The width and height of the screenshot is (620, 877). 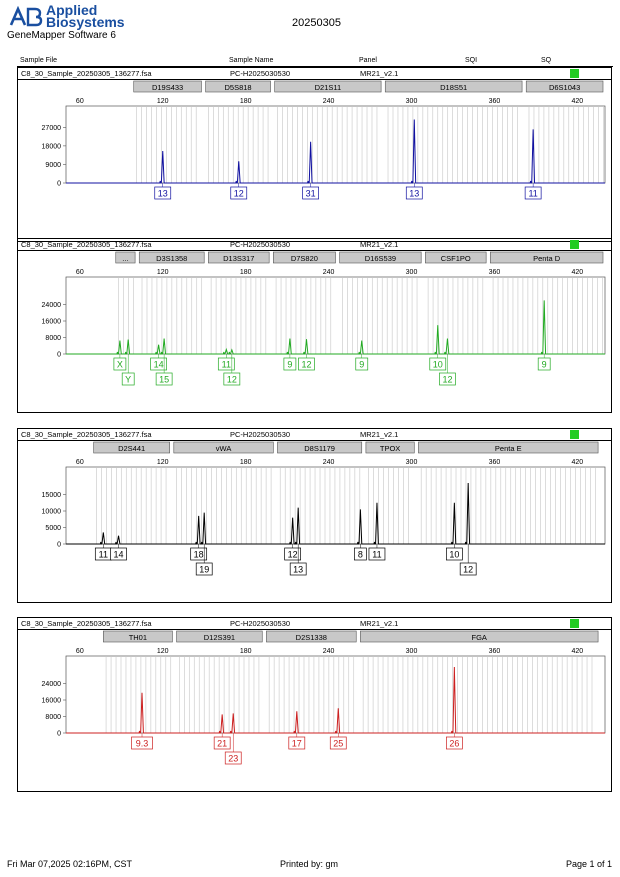 What do you see at coordinates (53, 528) in the screenshot?
I see `y-tick-label: 5000` at bounding box center [53, 528].